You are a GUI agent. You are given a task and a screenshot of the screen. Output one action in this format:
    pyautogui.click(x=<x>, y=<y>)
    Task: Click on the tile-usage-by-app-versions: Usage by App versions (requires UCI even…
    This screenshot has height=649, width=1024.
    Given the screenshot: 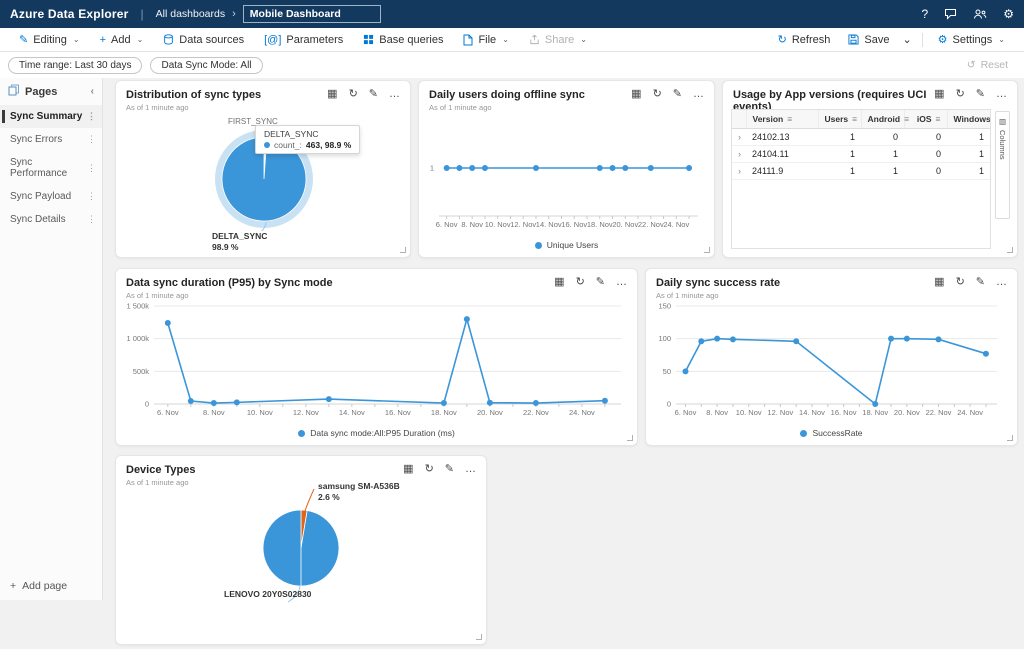 What is the action you would take?
    pyautogui.click(x=870, y=169)
    